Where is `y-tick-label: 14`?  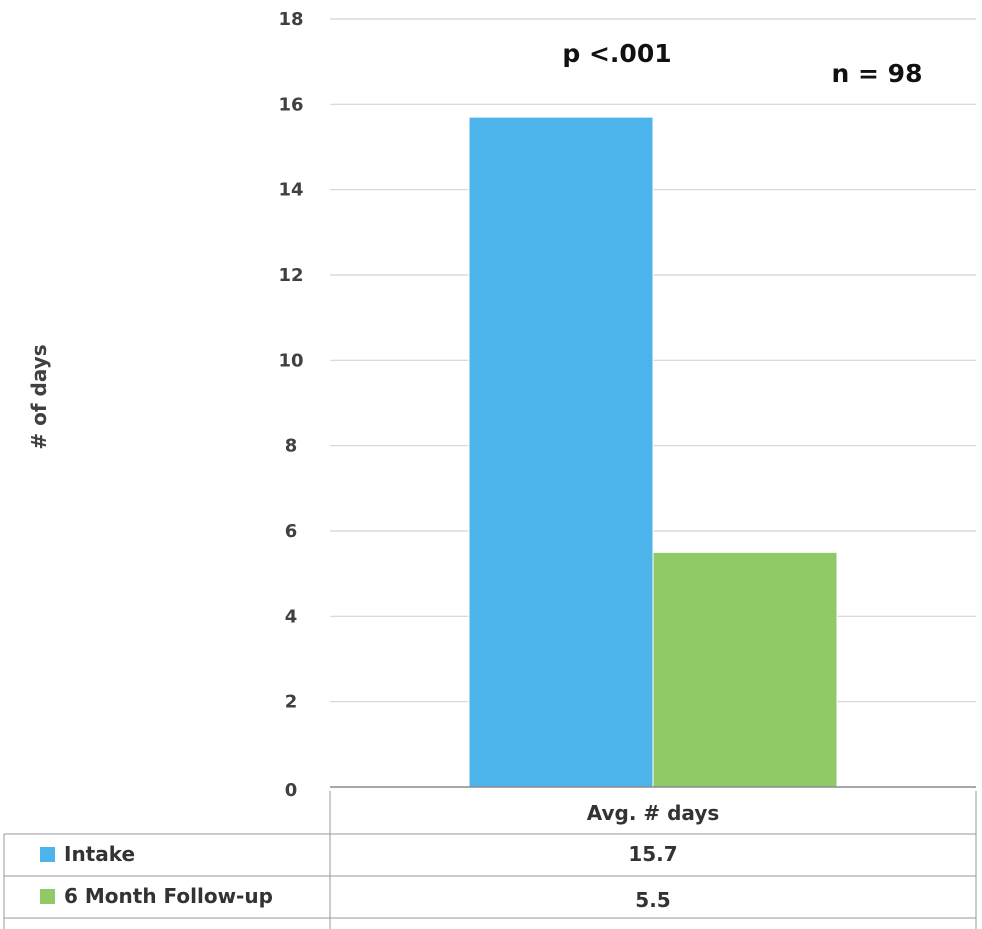
y-tick-label: 14 is located at coordinates (290, 190).